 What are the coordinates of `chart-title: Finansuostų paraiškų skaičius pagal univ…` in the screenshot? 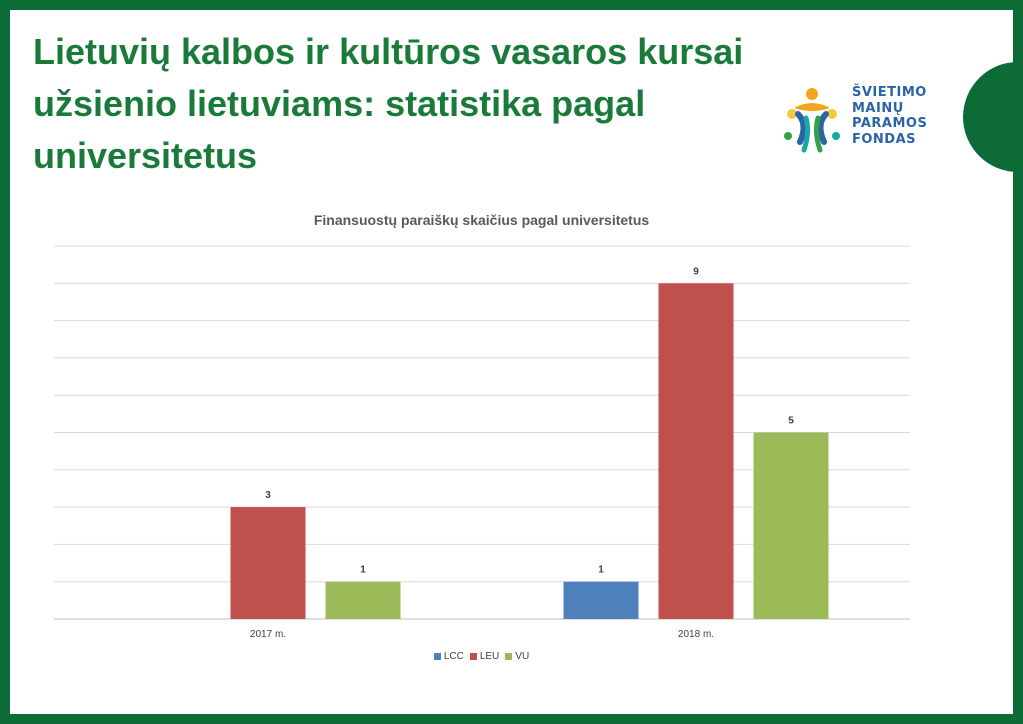 It's located at (481, 220).